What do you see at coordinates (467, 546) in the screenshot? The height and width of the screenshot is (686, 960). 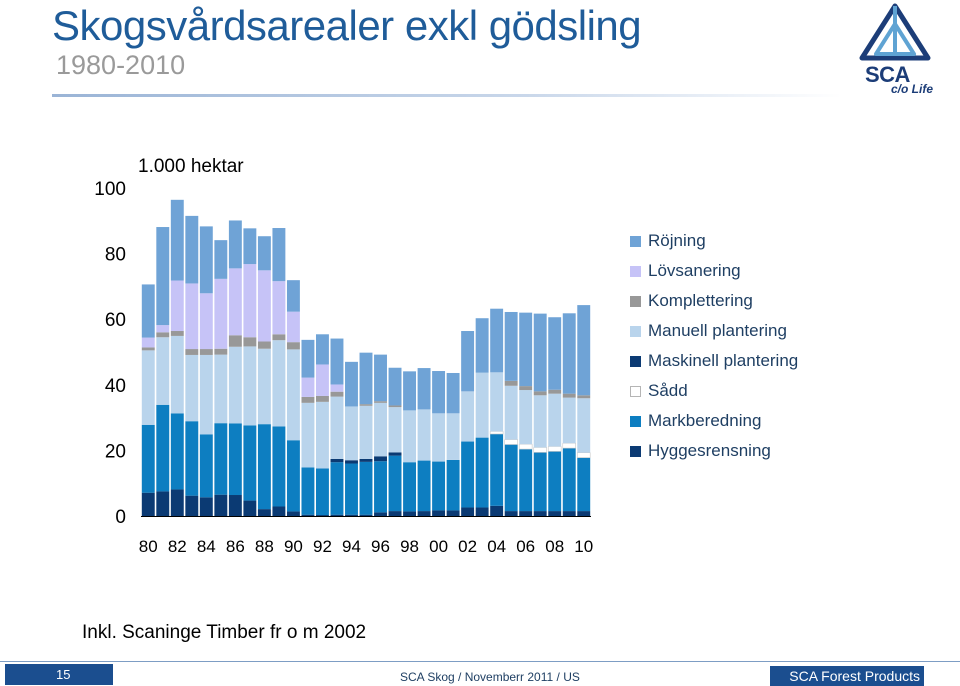 I see `x-tick-label: 02` at bounding box center [467, 546].